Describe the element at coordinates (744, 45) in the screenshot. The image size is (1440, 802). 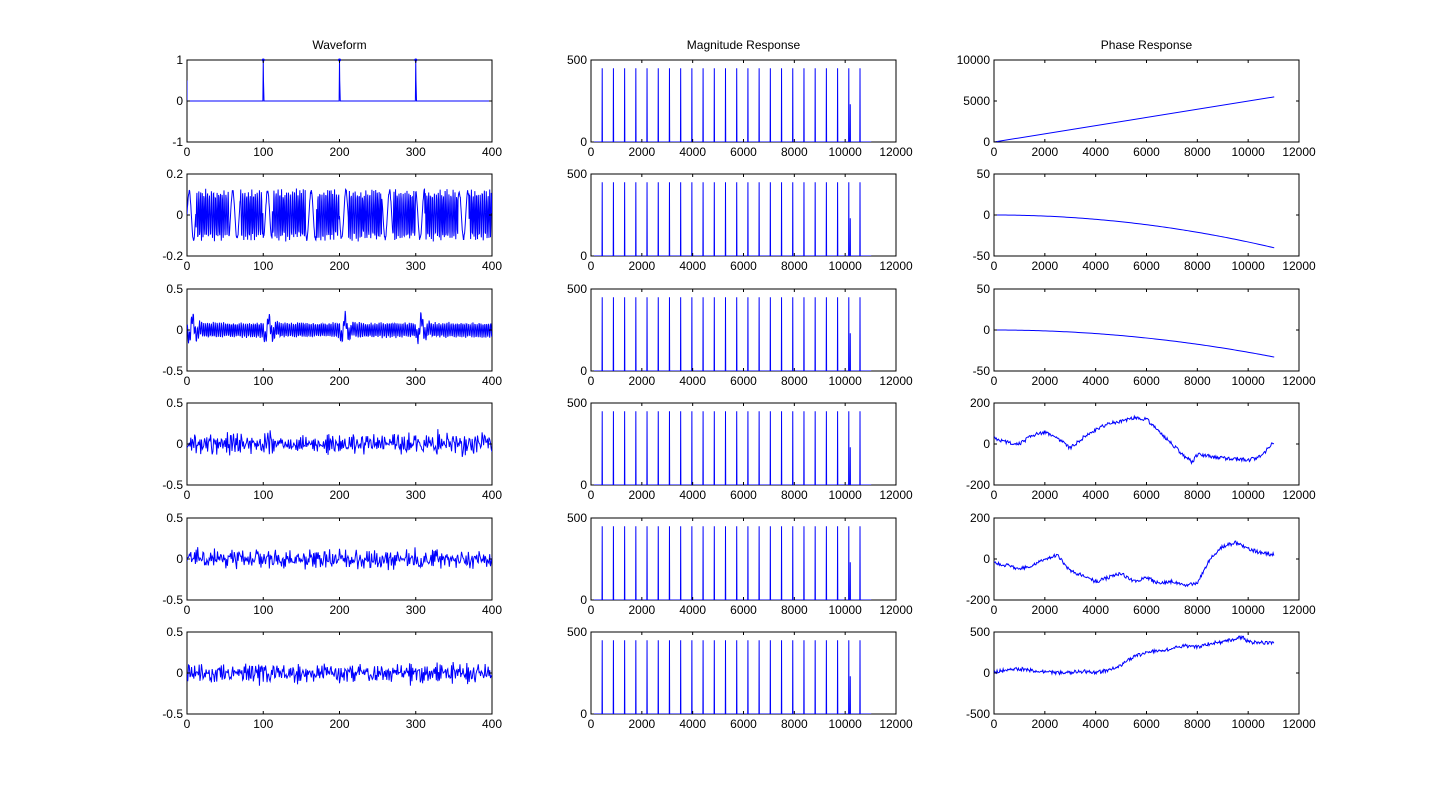
I see `subplot-title: Magnitude Response` at that location.